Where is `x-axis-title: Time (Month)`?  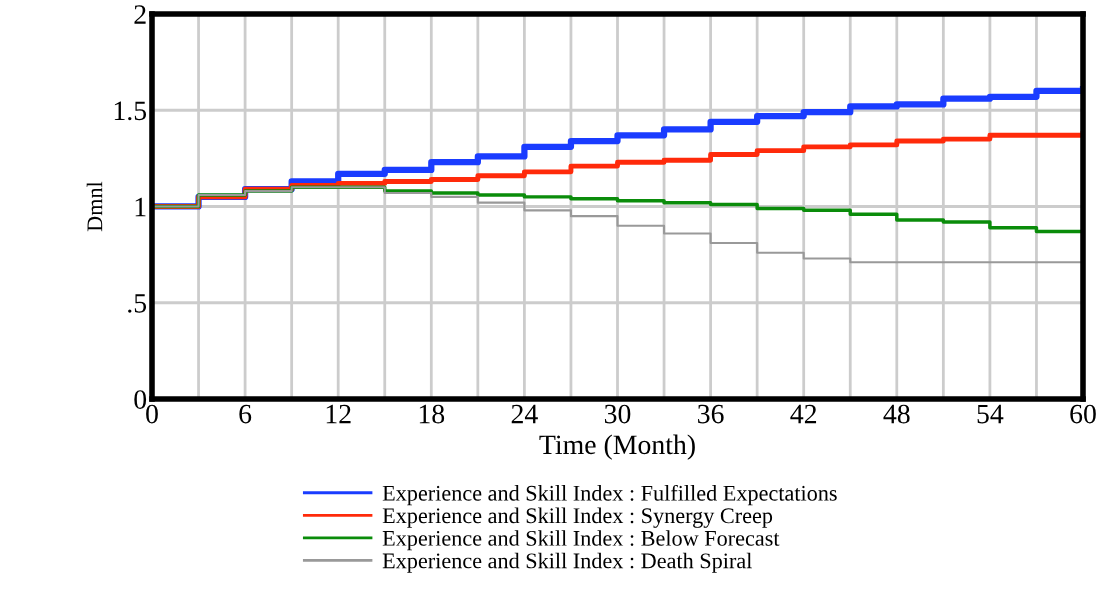 x-axis-title: Time (Month) is located at coordinates (617, 447).